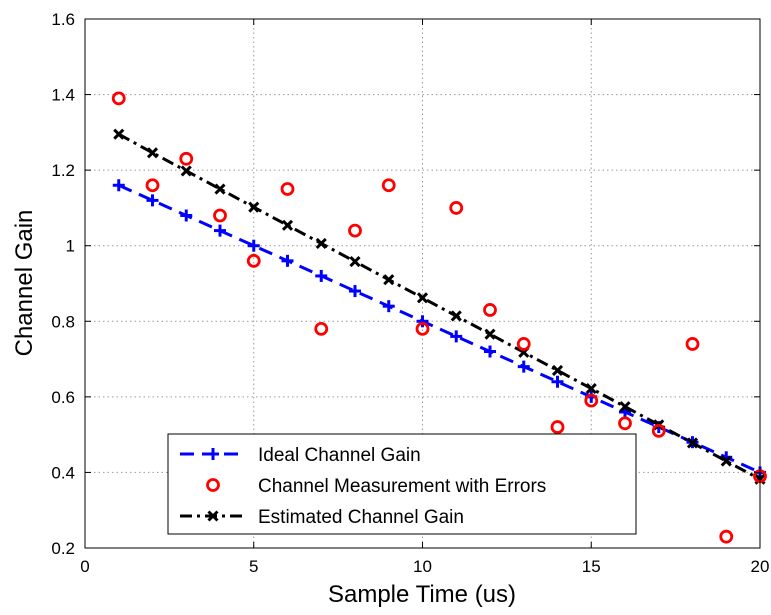 The image size is (771, 615). What do you see at coordinates (63, 95) in the screenshot?
I see `y-tick-label: 1.4` at bounding box center [63, 95].